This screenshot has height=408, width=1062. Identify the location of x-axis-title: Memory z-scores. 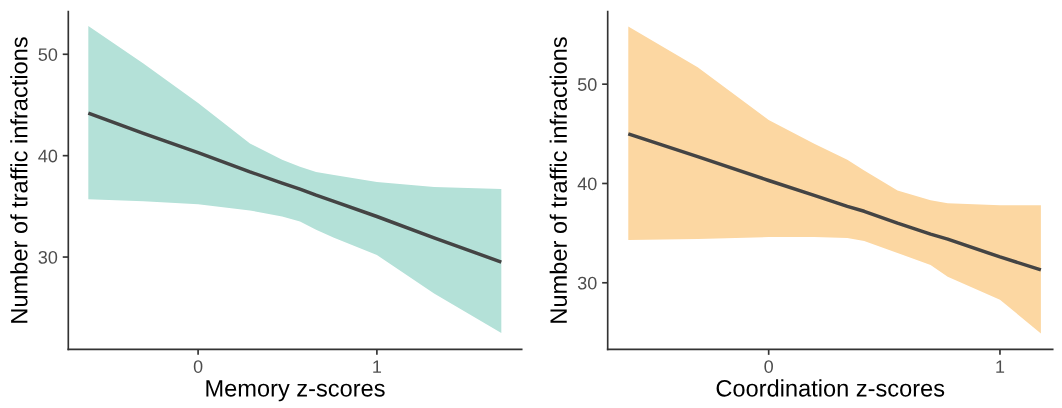
(295, 391).